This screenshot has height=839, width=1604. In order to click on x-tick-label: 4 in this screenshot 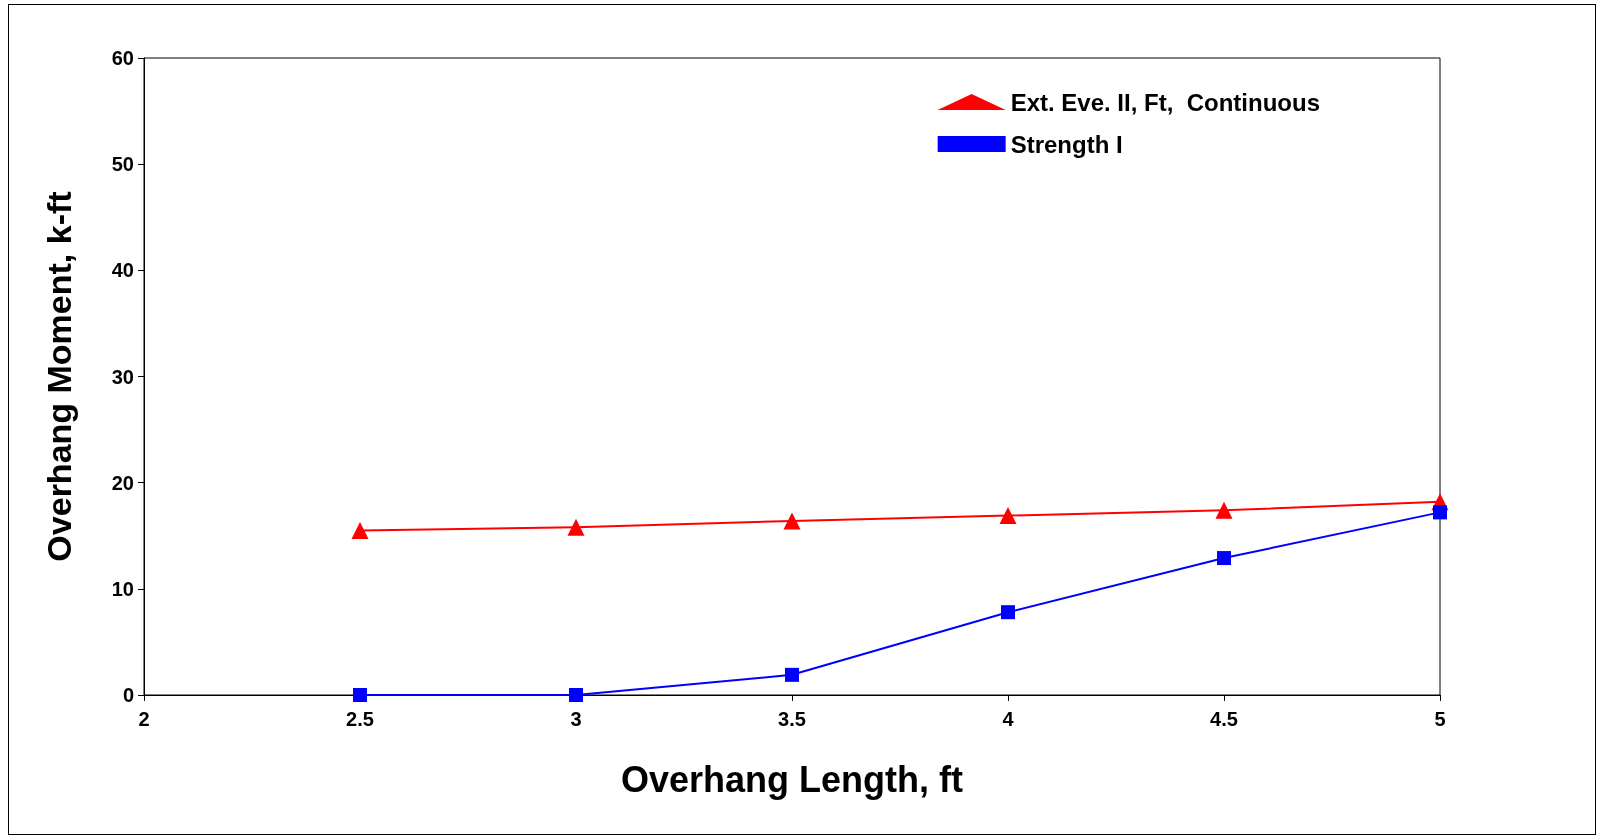, I will do `click(1008, 719)`.